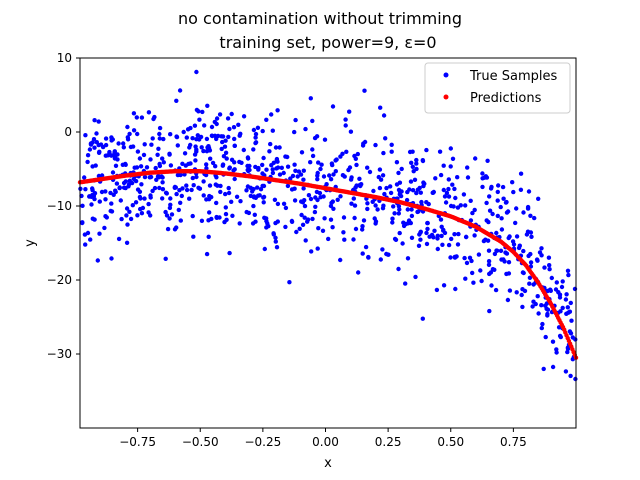  What do you see at coordinates (325, 442) in the screenshot?
I see `x-tick-label: 0.00` at bounding box center [325, 442].